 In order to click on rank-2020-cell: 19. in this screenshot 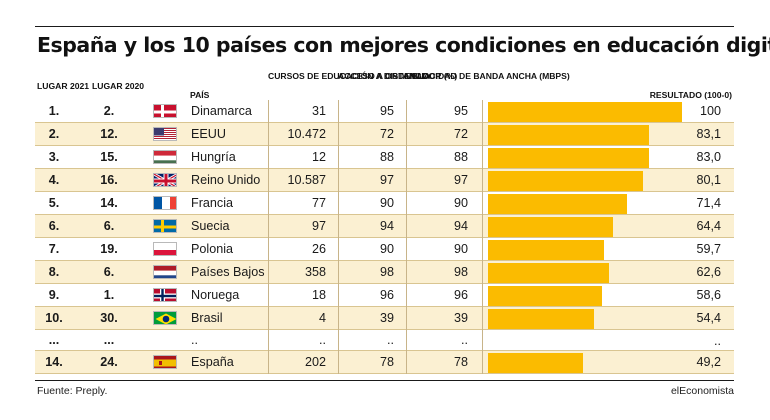, I will do `click(109, 249)`.